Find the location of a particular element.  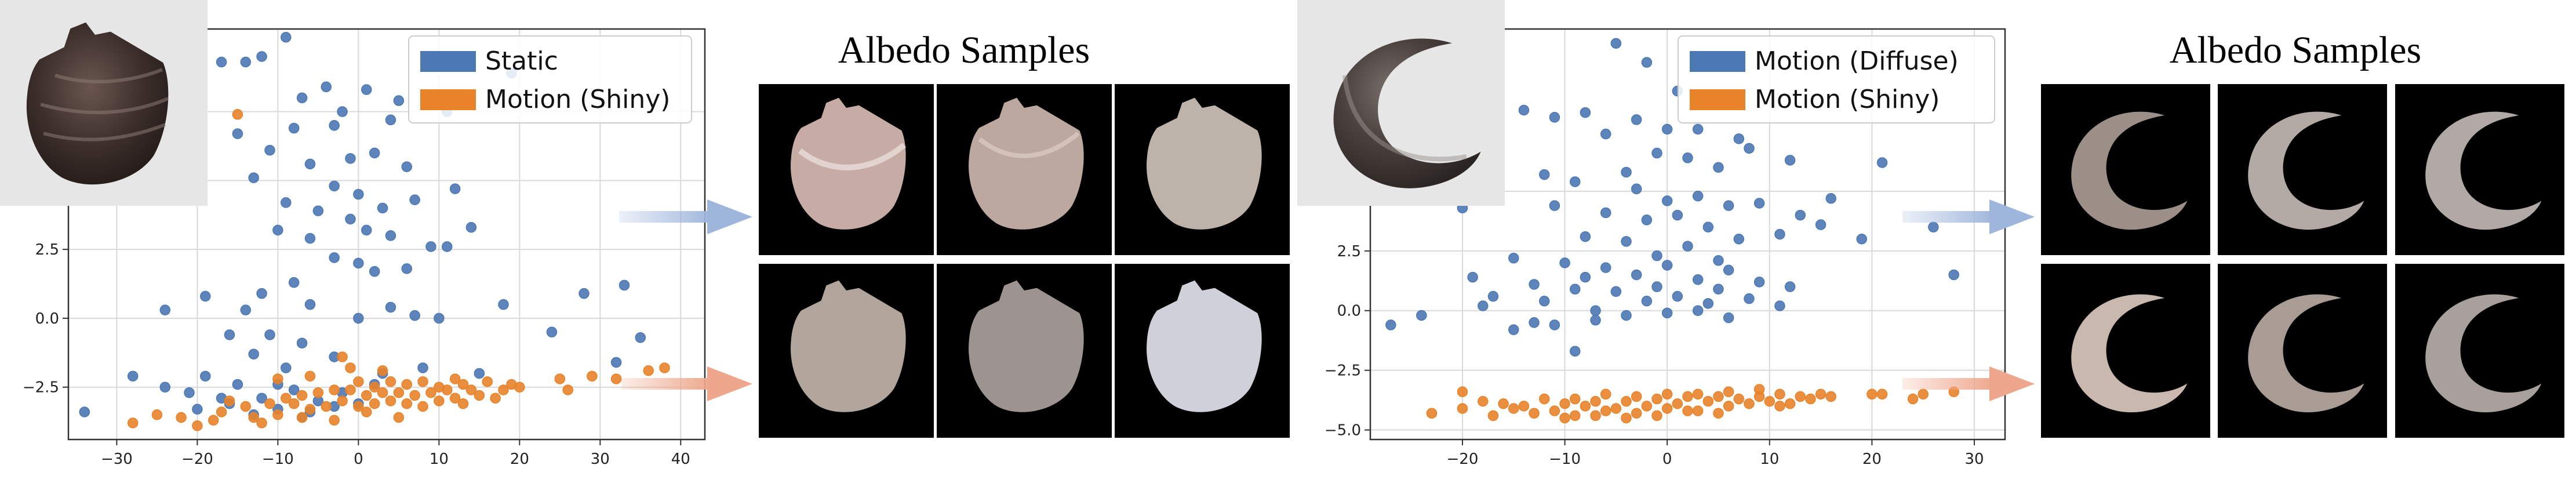

y-tick-label: 0.0 is located at coordinates (47, 319).